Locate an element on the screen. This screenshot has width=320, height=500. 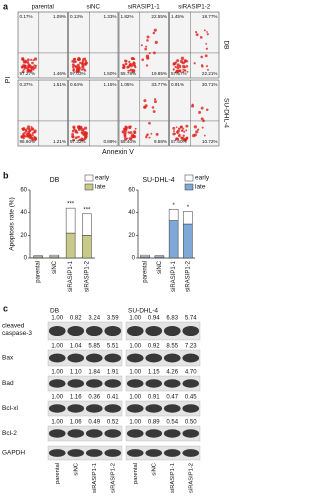
protein-label: GAPDH is located at coordinates (13, 453).